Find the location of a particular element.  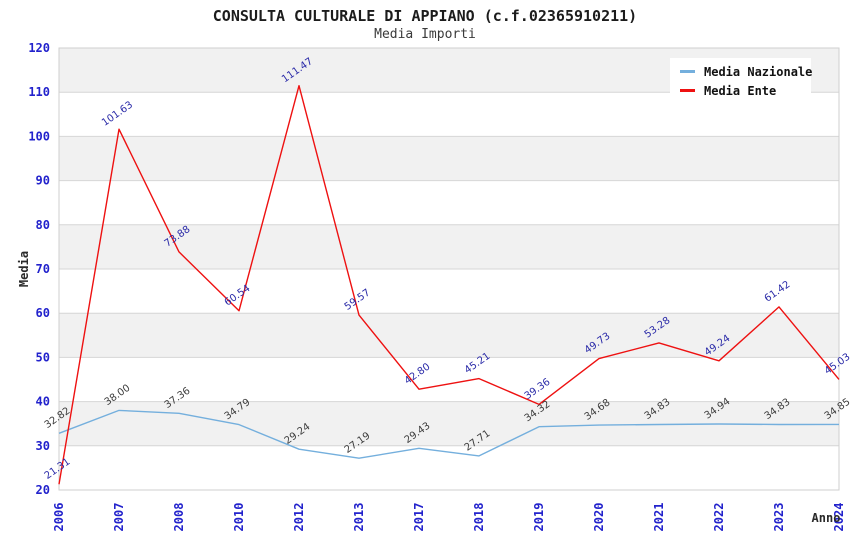

legend-label-media-nazionale: Media Nazionale is located at coordinates (758, 71).